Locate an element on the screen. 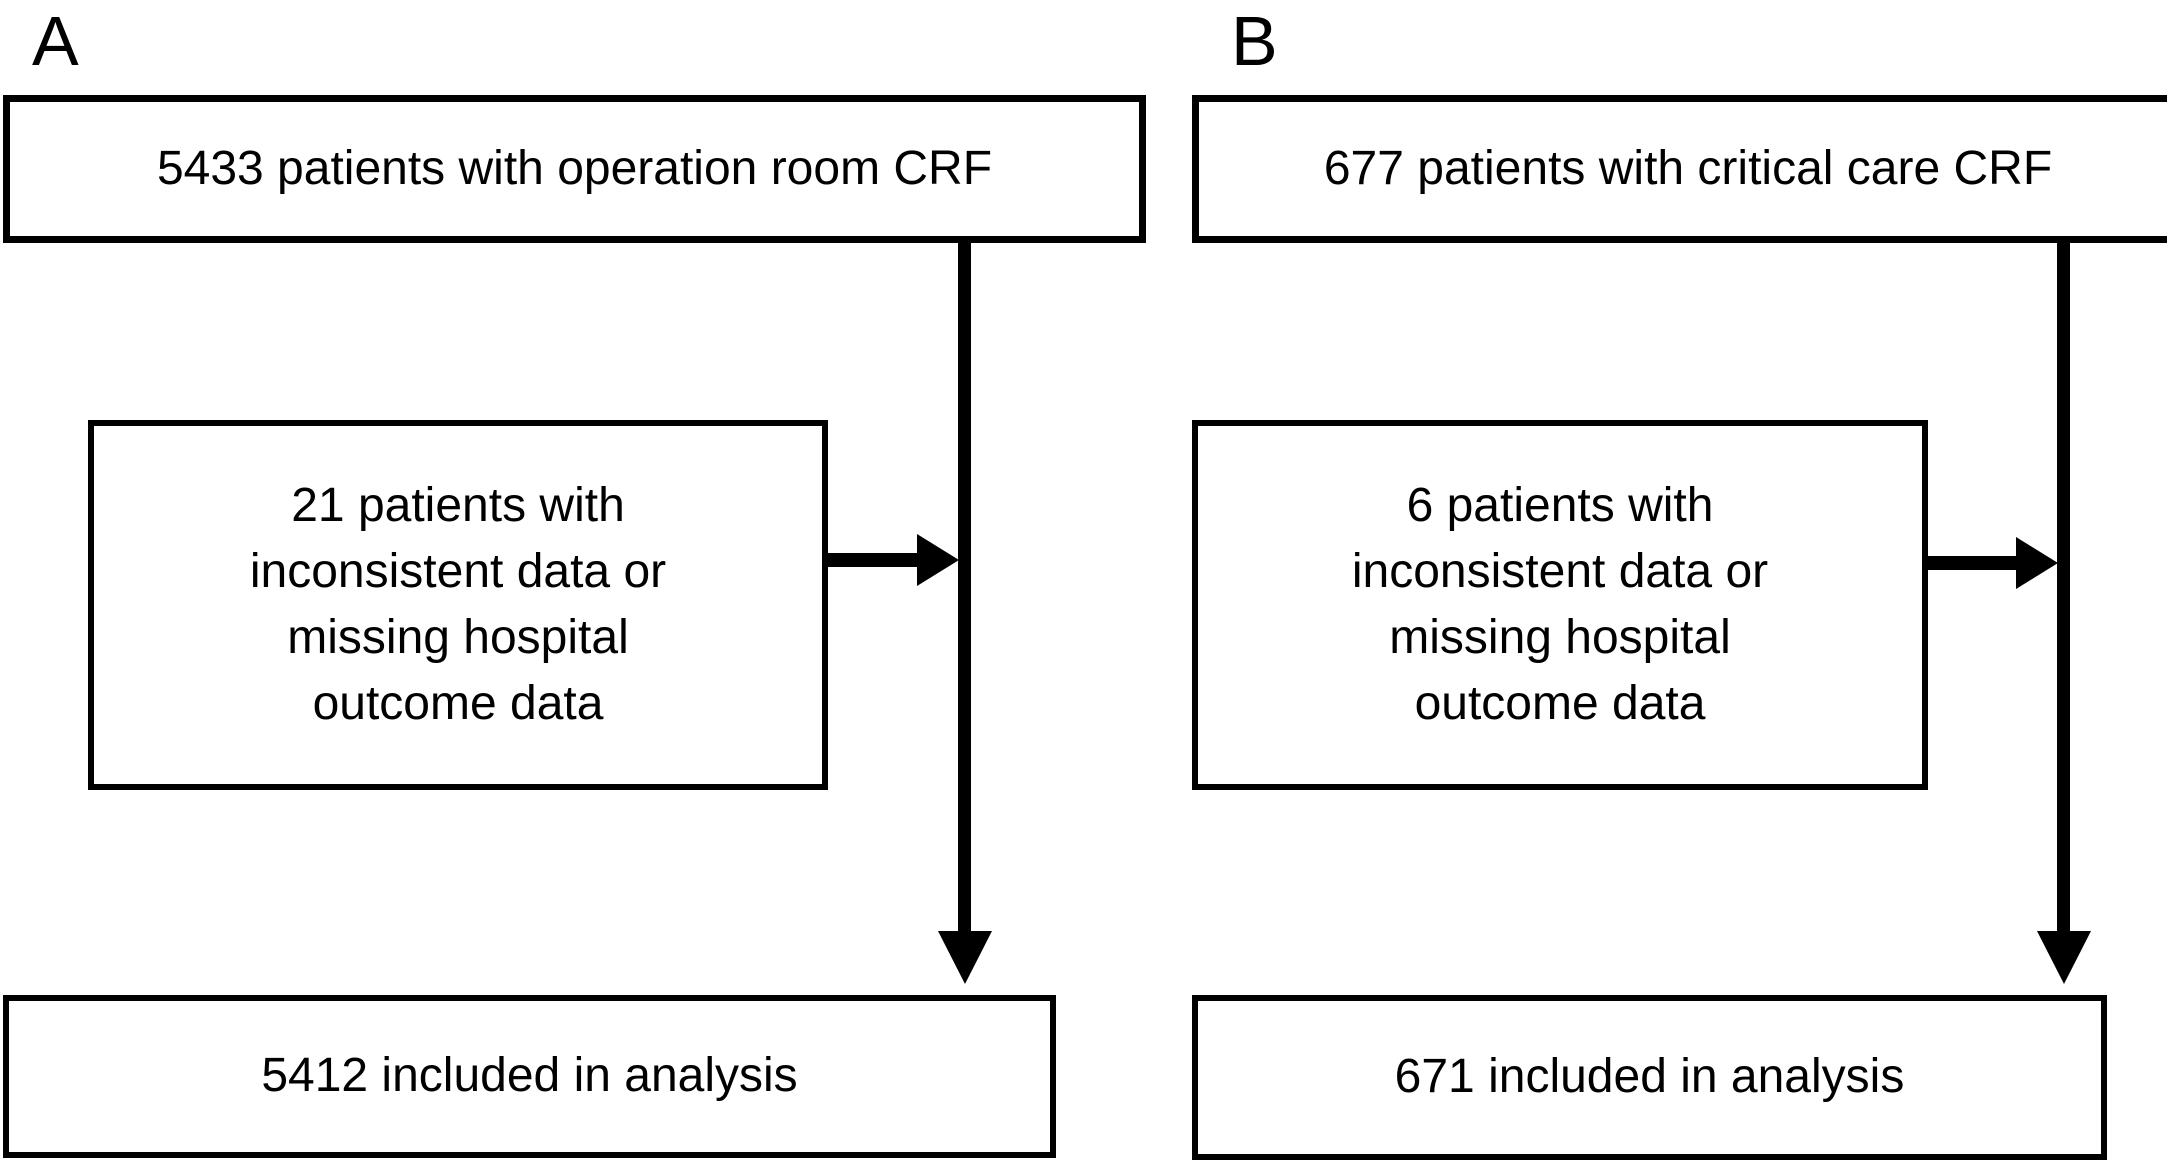 This screenshot has height=1163, width=2167. panel-b-result-box: 671 included in analysis is located at coordinates (1649, 1077).